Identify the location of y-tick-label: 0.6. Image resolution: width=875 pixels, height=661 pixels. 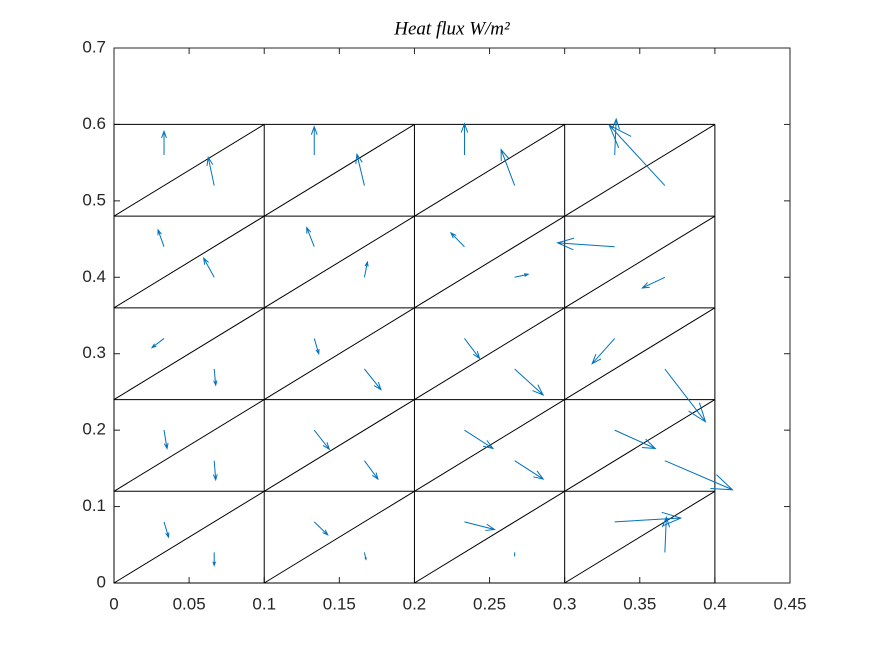
(94, 123).